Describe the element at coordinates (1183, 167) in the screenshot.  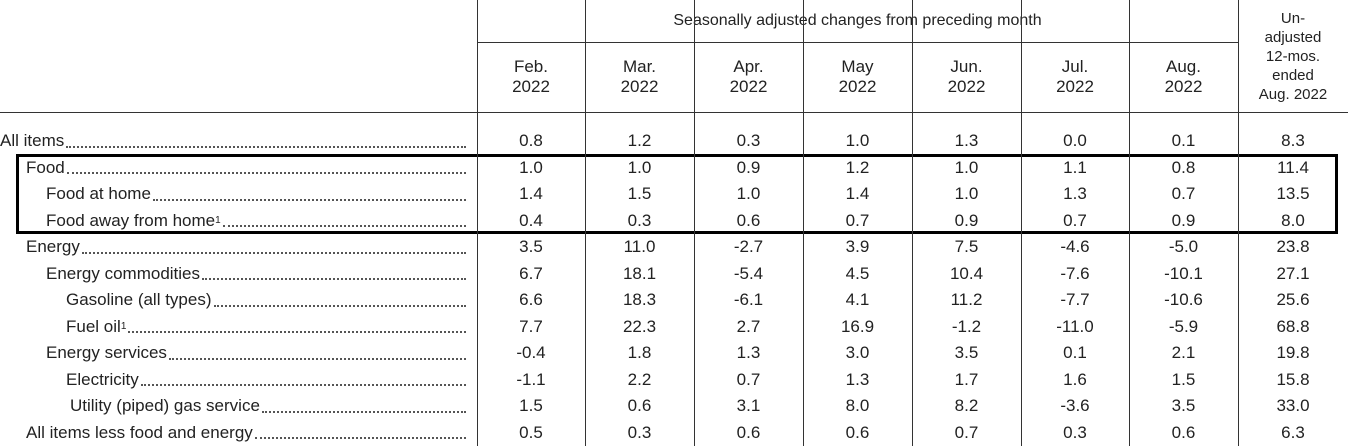
I see `value-cell: 0.8` at that location.